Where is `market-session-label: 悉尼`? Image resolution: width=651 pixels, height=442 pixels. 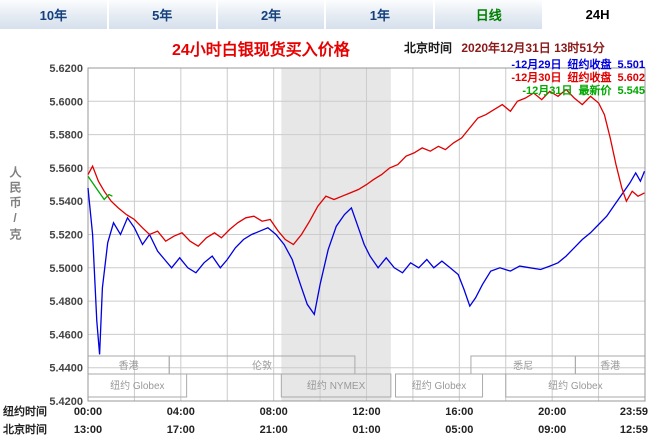
market-session-label: 悉尼 is located at coordinates (523, 366).